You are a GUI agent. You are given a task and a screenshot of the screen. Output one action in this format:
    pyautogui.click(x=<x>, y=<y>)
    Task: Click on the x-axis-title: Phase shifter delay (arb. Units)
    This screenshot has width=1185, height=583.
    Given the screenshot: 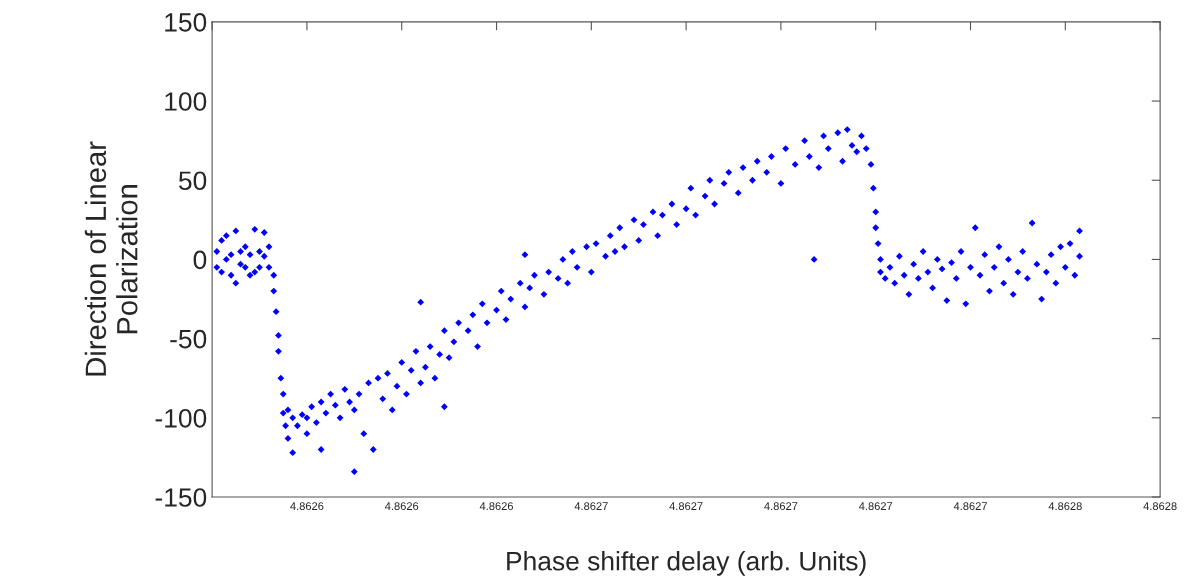 What is the action you would take?
    pyautogui.click(x=686, y=563)
    